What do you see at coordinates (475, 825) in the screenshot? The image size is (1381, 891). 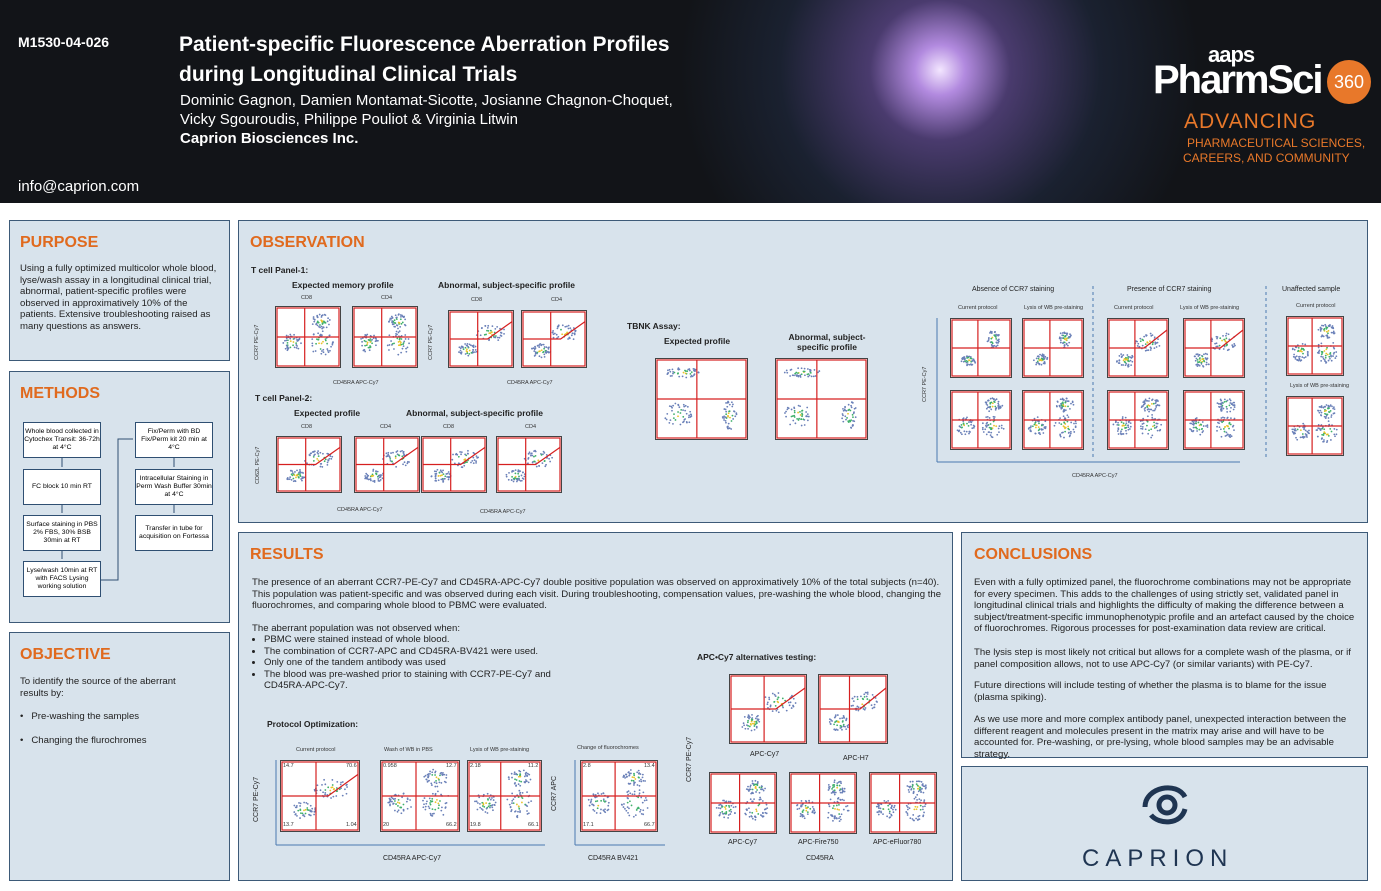 I see `label: 19.8` at bounding box center [475, 825].